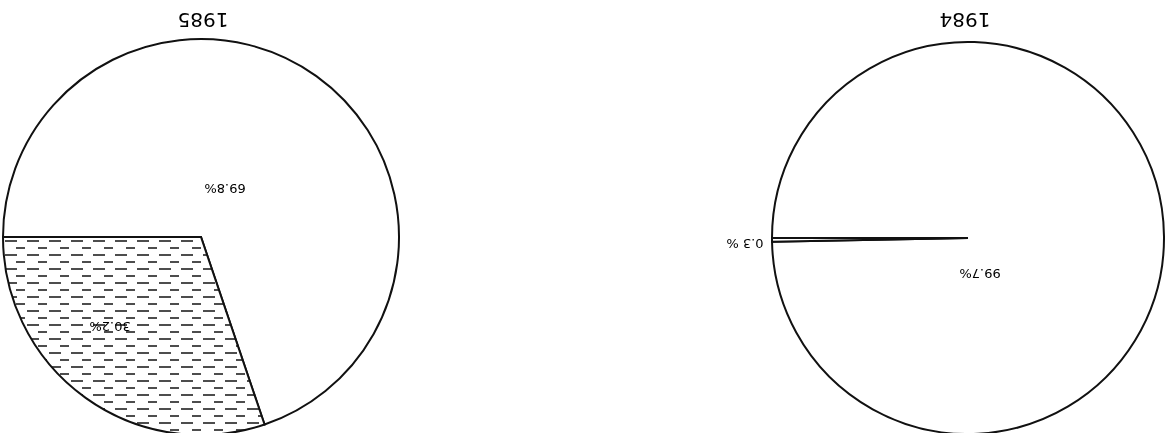 The height and width of the screenshot is (433, 1165). What do you see at coordinates (745, 243) in the screenshot?
I see `data-label: 0.3 %` at bounding box center [745, 243].